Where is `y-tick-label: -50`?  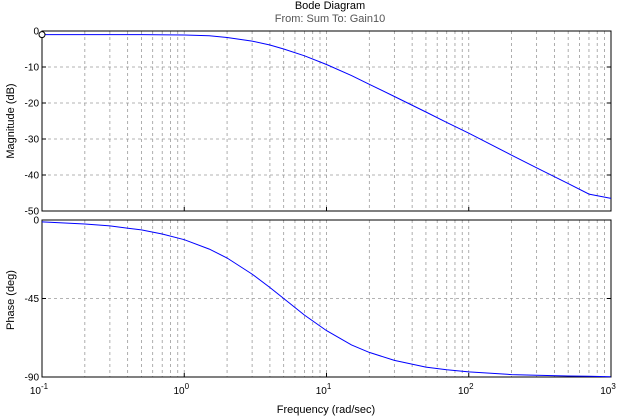
y-tick-label: -50 is located at coordinates (32, 212).